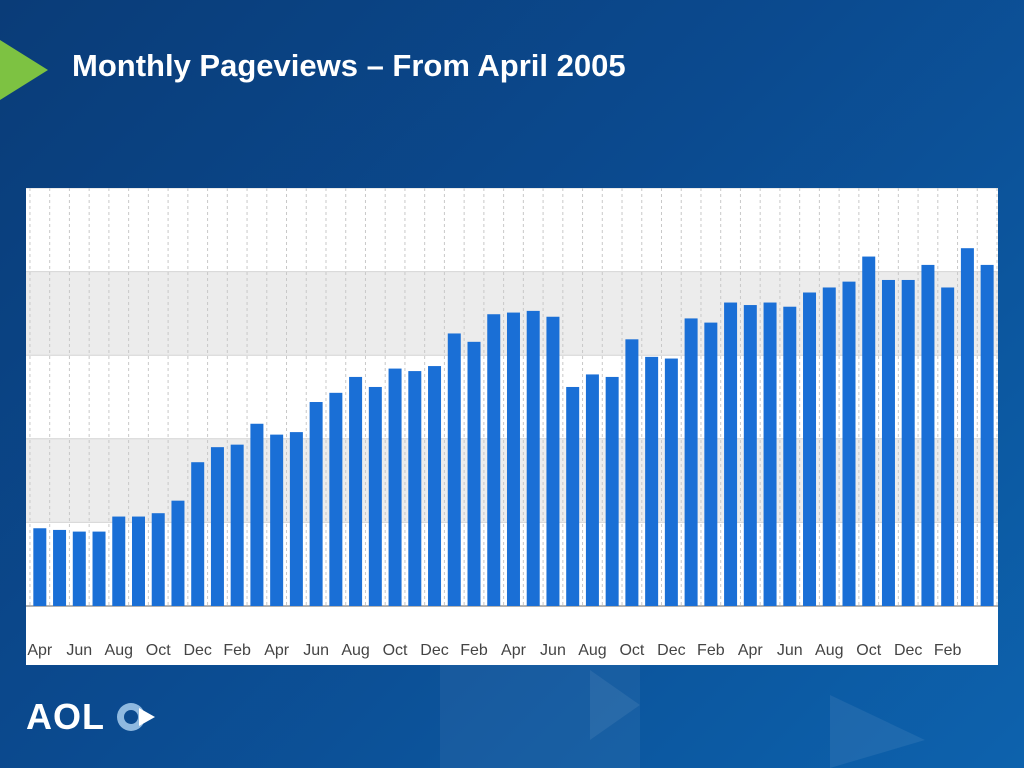  Describe the element at coordinates (24, 70) in the screenshot. I see `accent-arrow` at that location.